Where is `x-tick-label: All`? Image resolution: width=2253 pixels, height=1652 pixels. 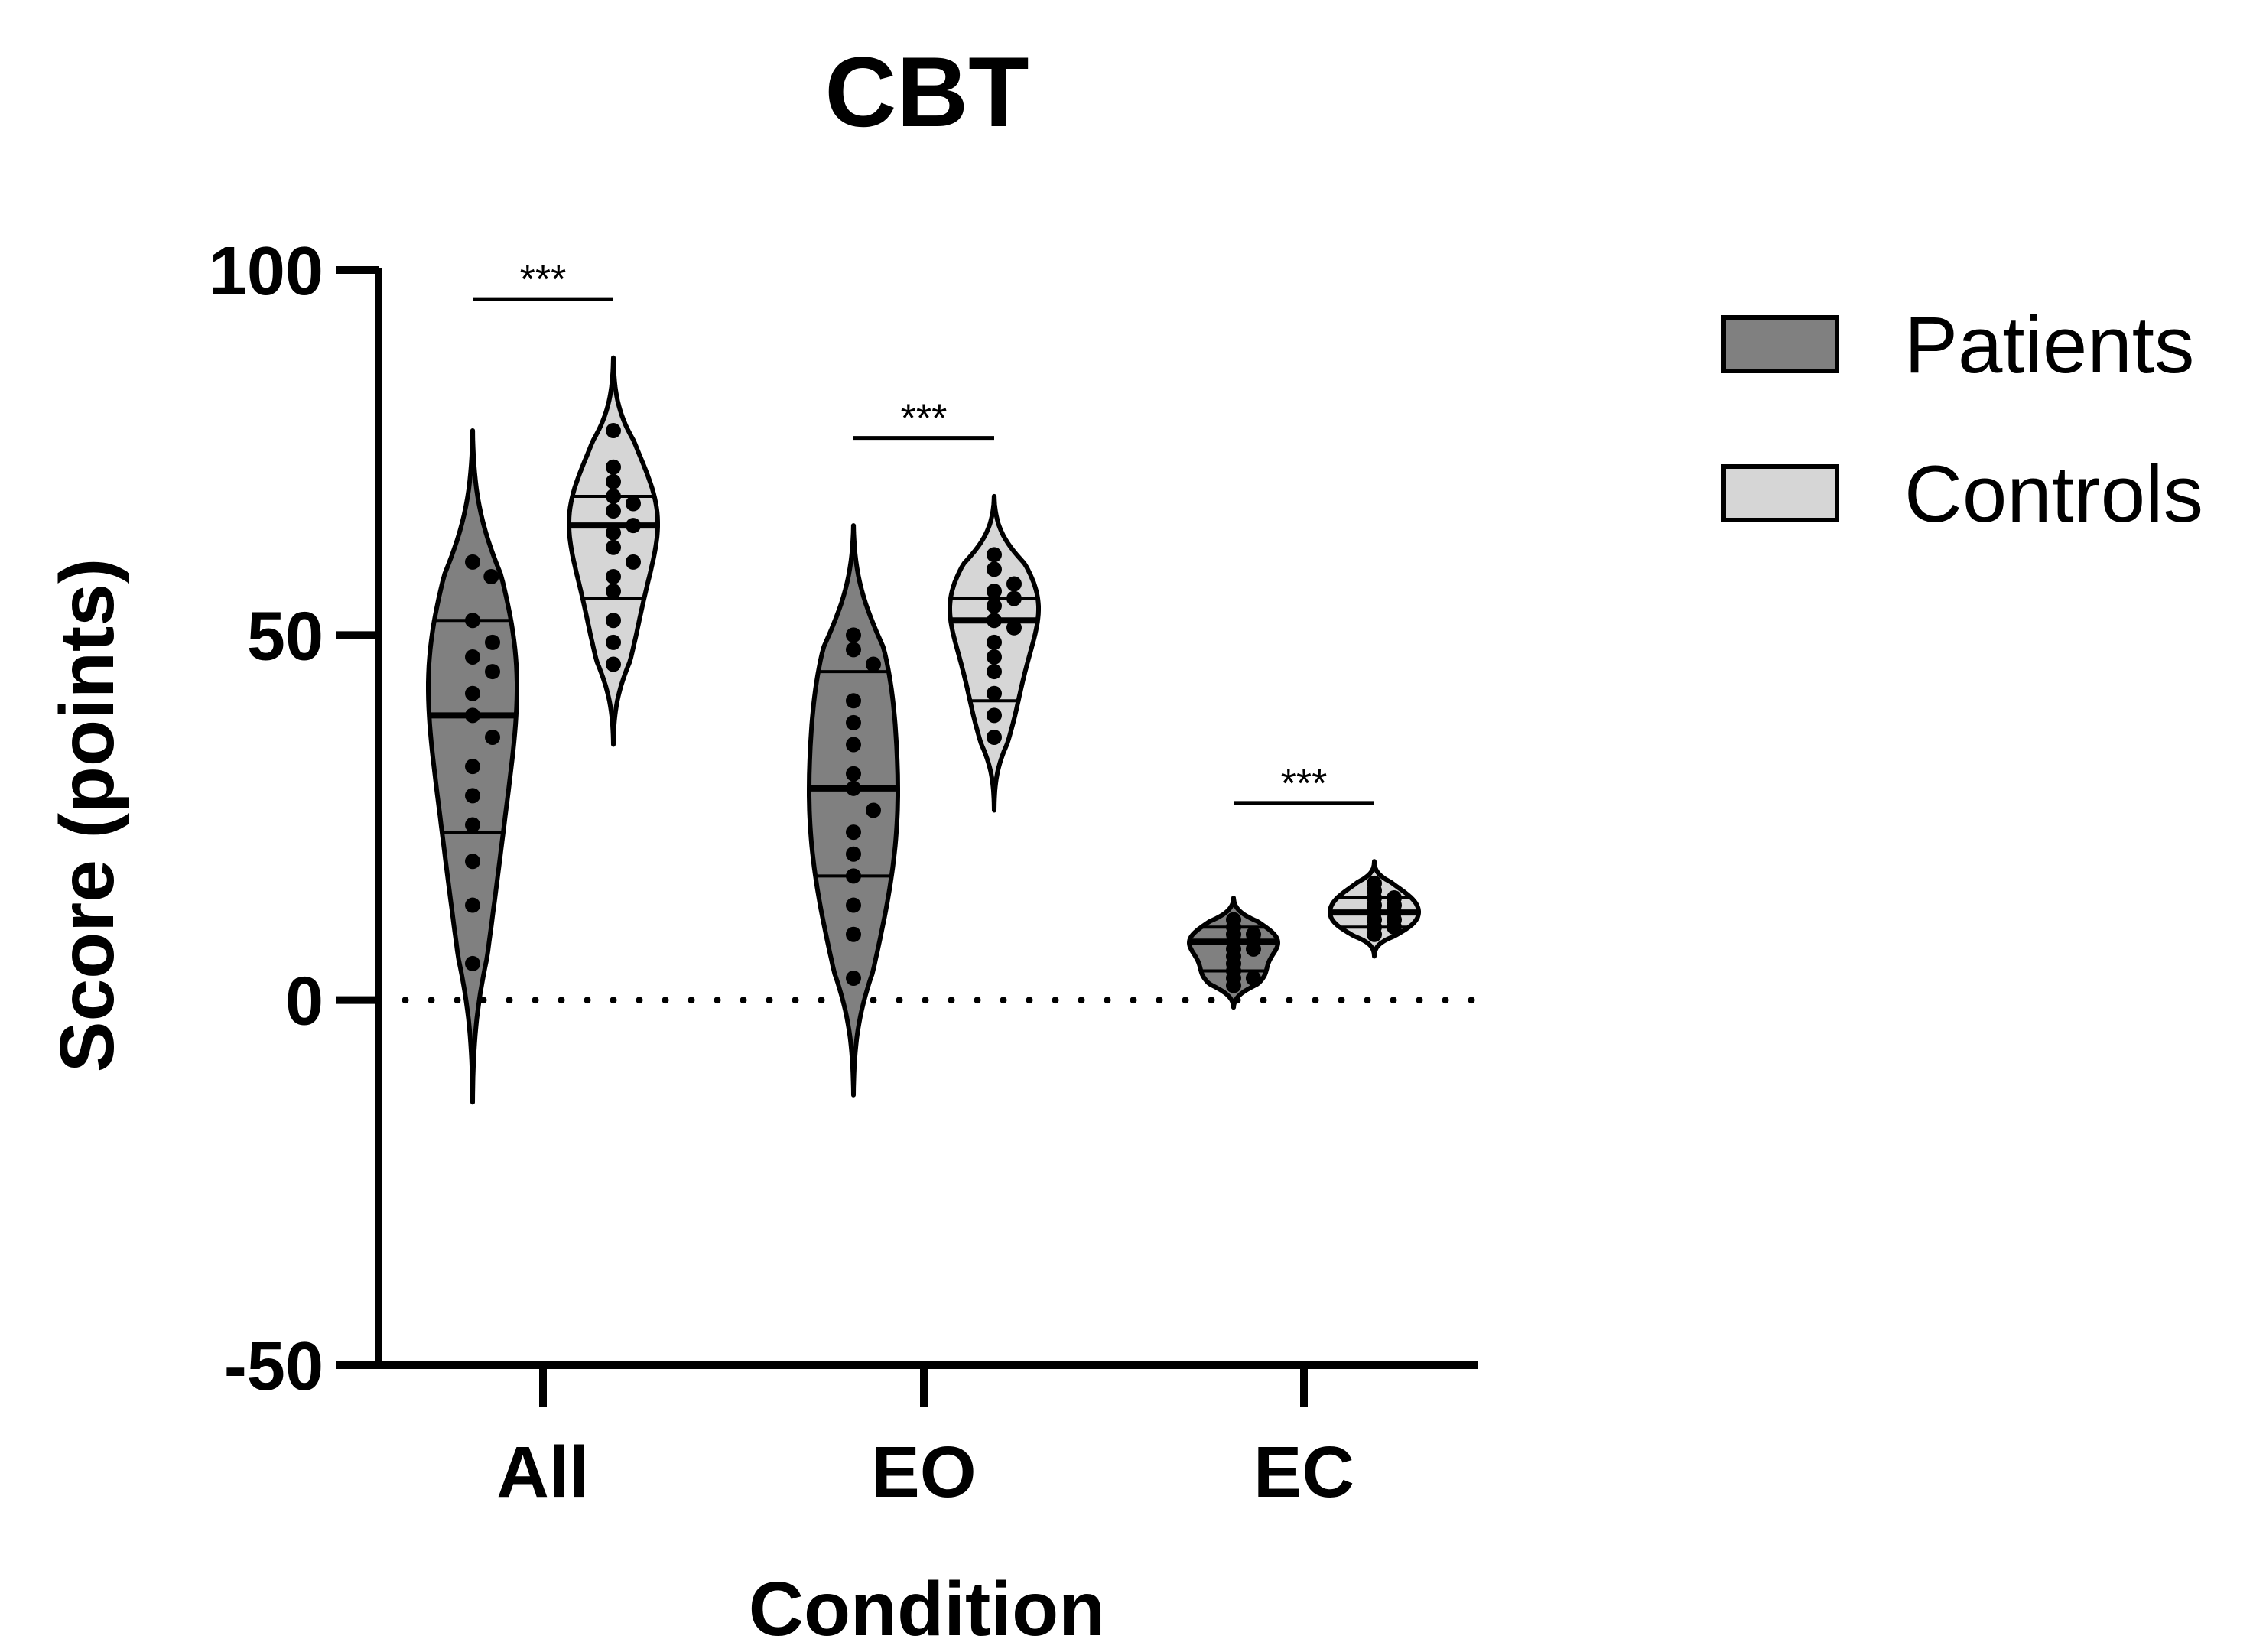
x-tick-label: All is located at coordinates (542, 1473).